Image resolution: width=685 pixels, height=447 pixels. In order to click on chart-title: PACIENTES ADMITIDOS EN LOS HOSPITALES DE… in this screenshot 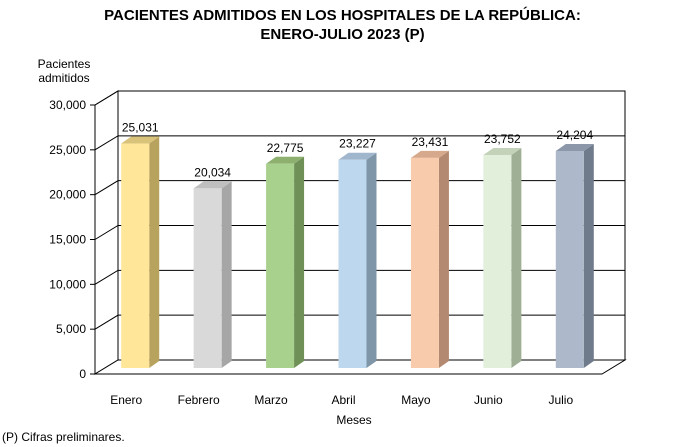, I will do `click(342, 25)`.